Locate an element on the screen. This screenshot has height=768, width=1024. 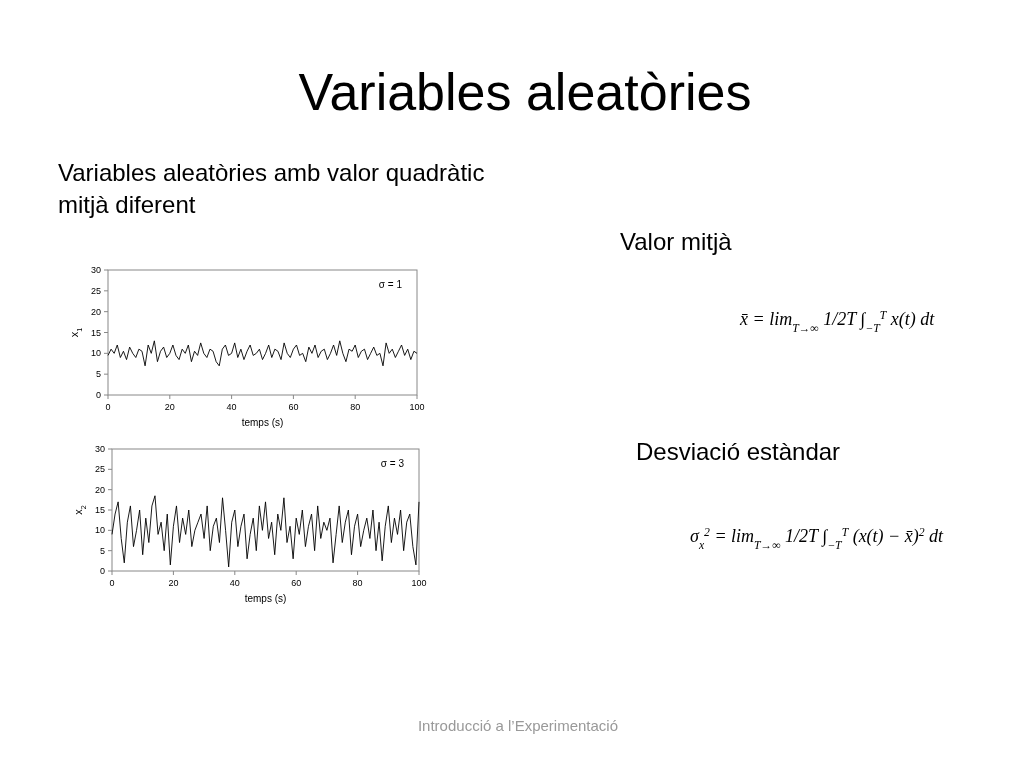
text: Variables aleatòries is located at coordinates (525, 92).